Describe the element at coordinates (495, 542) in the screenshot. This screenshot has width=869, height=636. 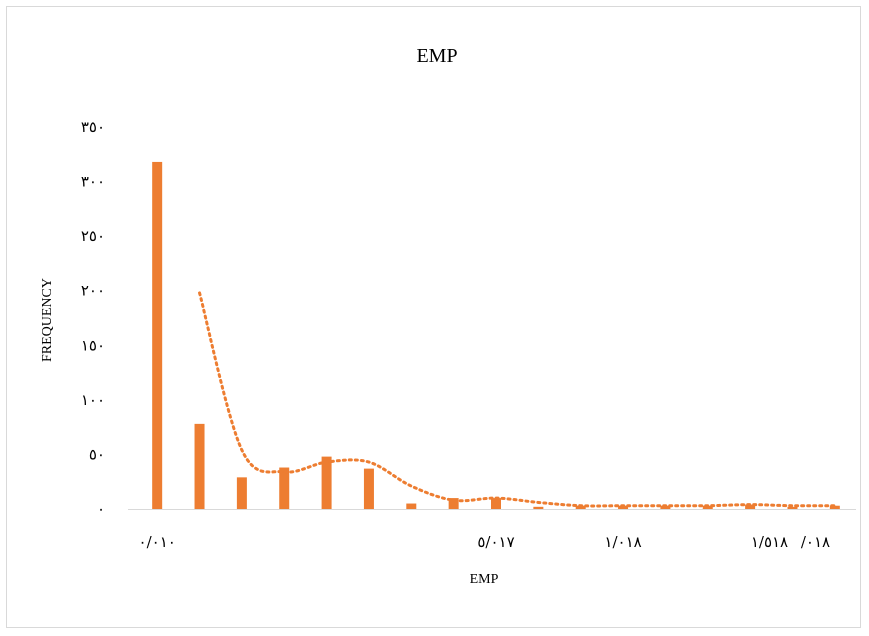
I see `x-tick-label: ٥/٠١٧` at that location.